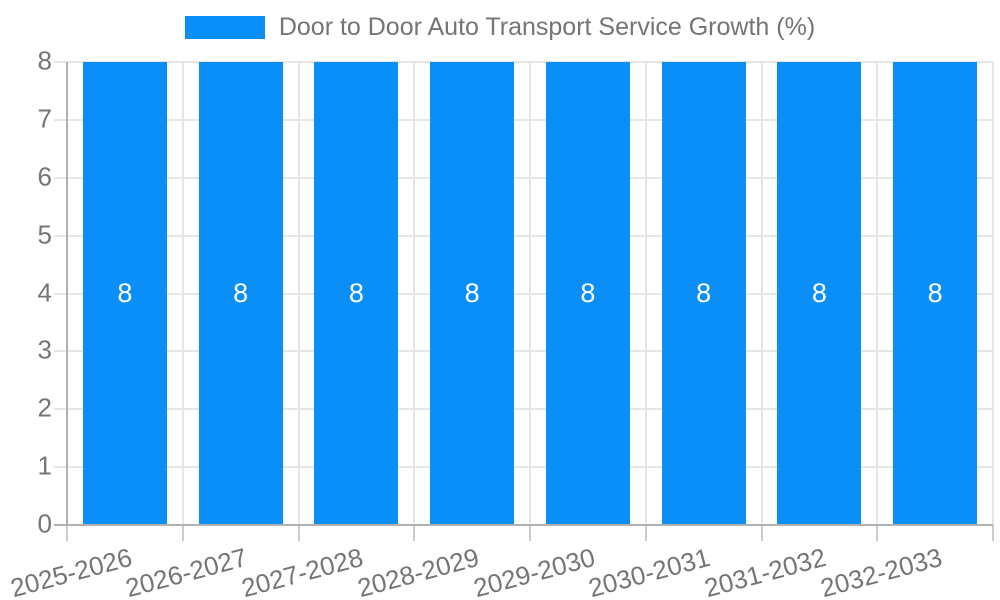 The image size is (1000, 600). I want to click on x-tick-label: 2032-2033, so click(881, 571).